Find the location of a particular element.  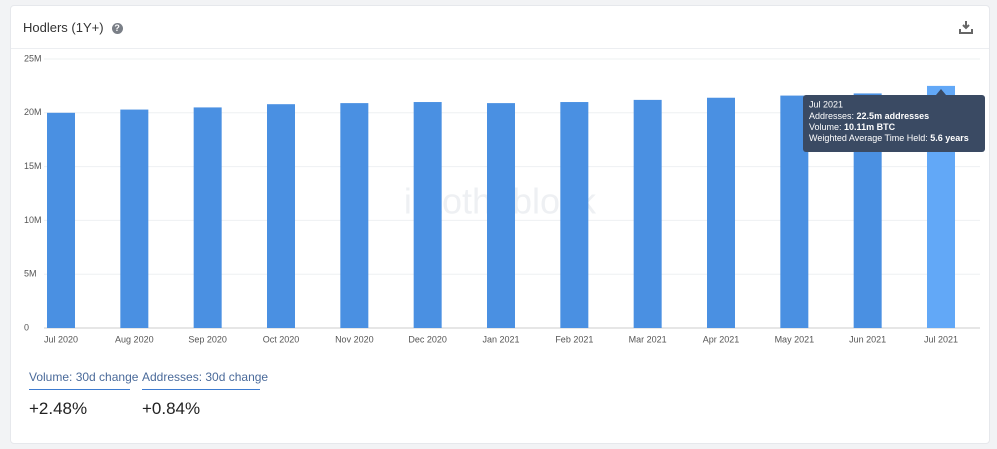

tooltip-label: Weighted Average Time Held: is located at coordinates (868, 138).